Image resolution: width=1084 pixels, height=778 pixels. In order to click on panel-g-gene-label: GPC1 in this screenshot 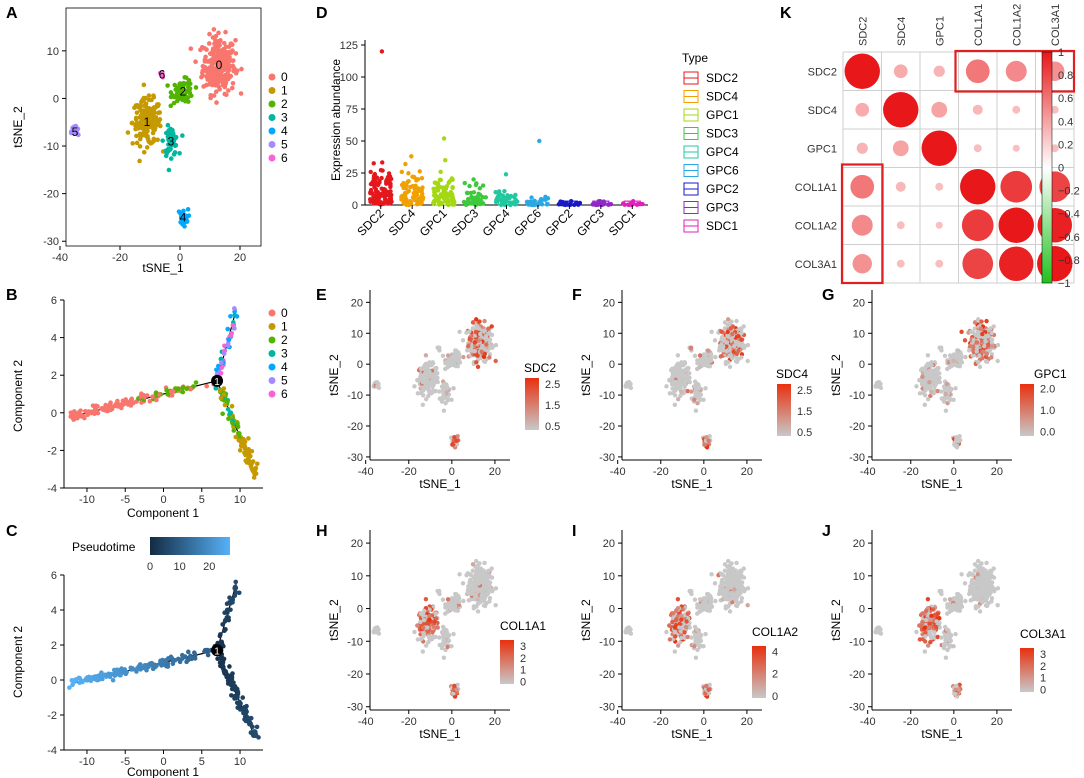, I will do `click(1050, 374)`.